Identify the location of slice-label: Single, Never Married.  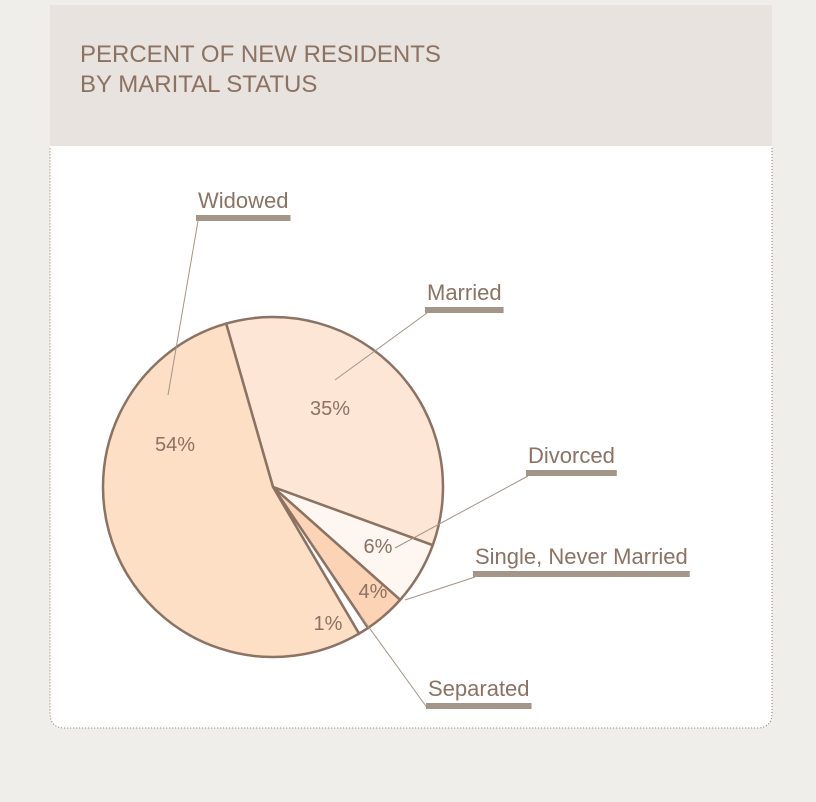
(581, 556).